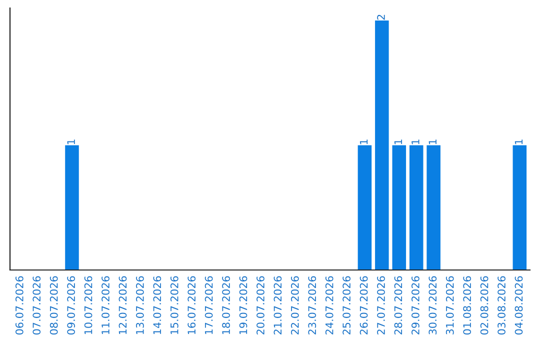 This screenshot has height=340, width=540. I want to click on x-tick-label: 20.07.2026, so click(260, 305).